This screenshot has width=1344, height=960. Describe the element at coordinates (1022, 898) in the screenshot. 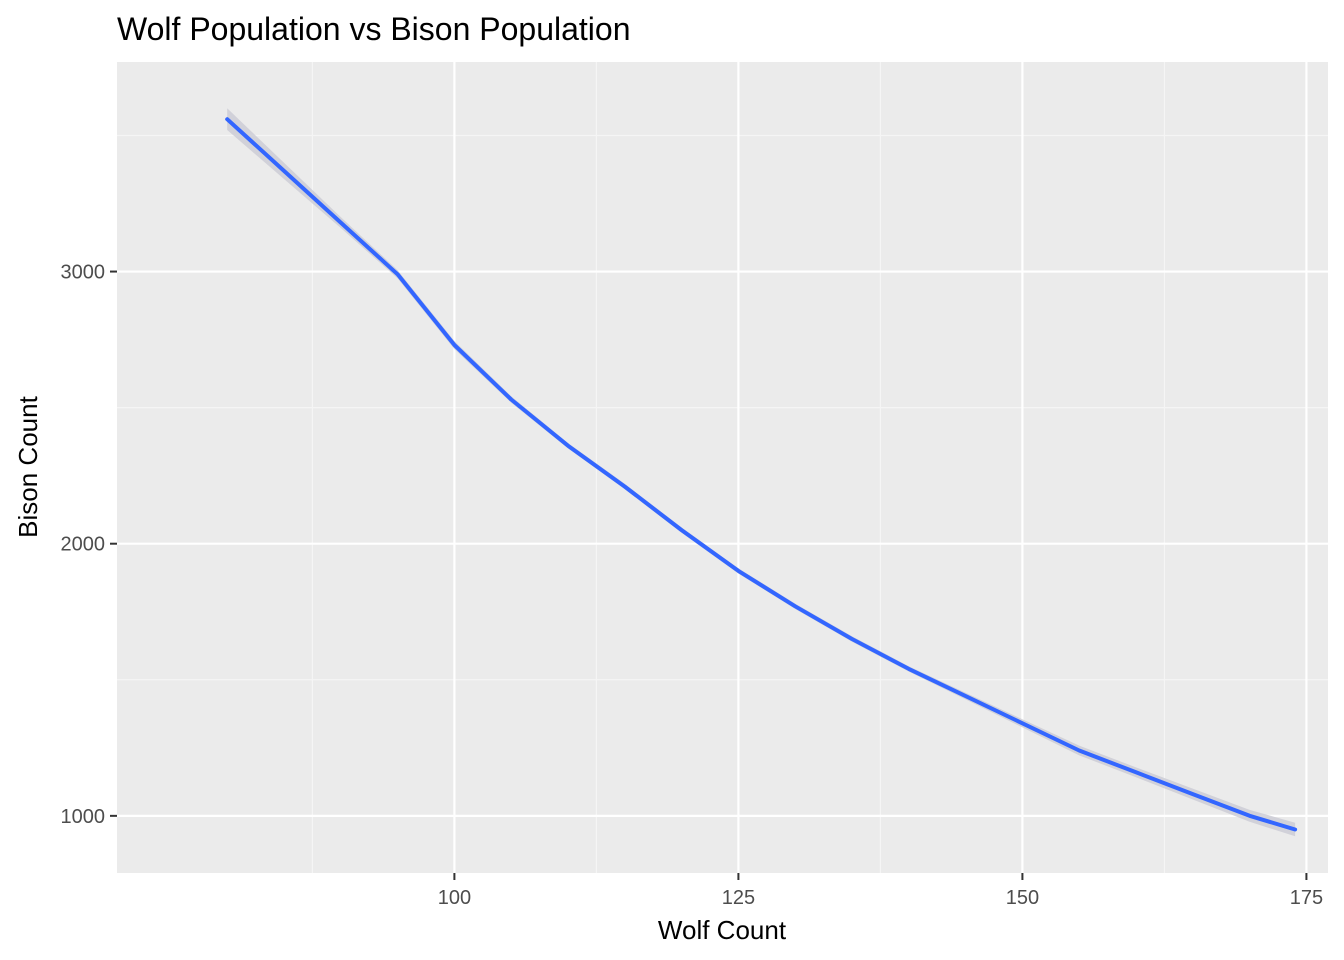

I see `x-tick-label: 150` at that location.